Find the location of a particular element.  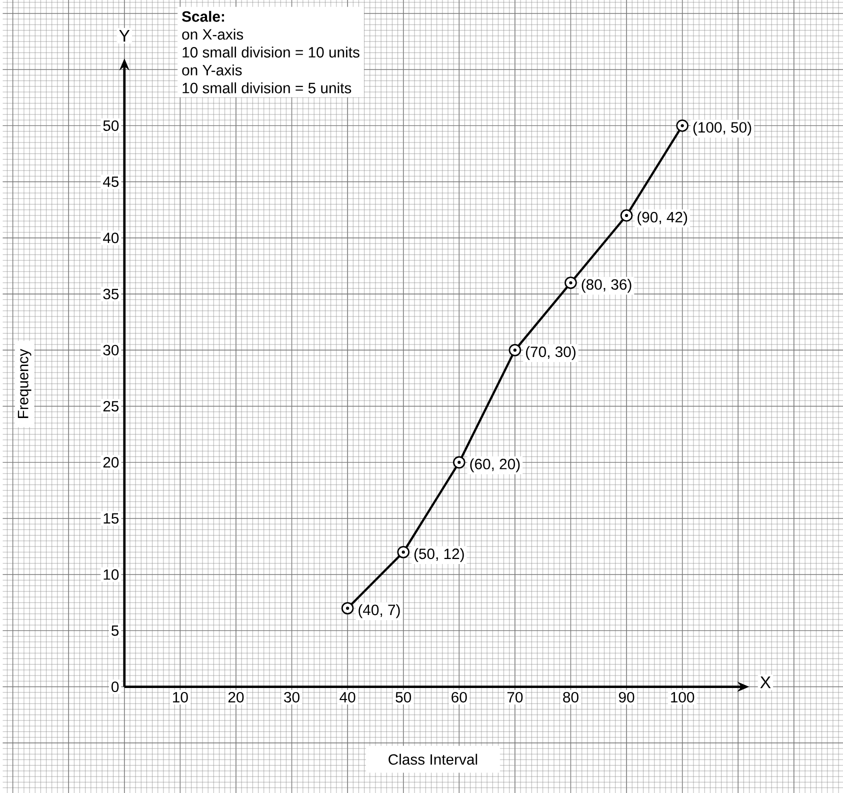

y-tick-label: 15 is located at coordinates (111, 518).